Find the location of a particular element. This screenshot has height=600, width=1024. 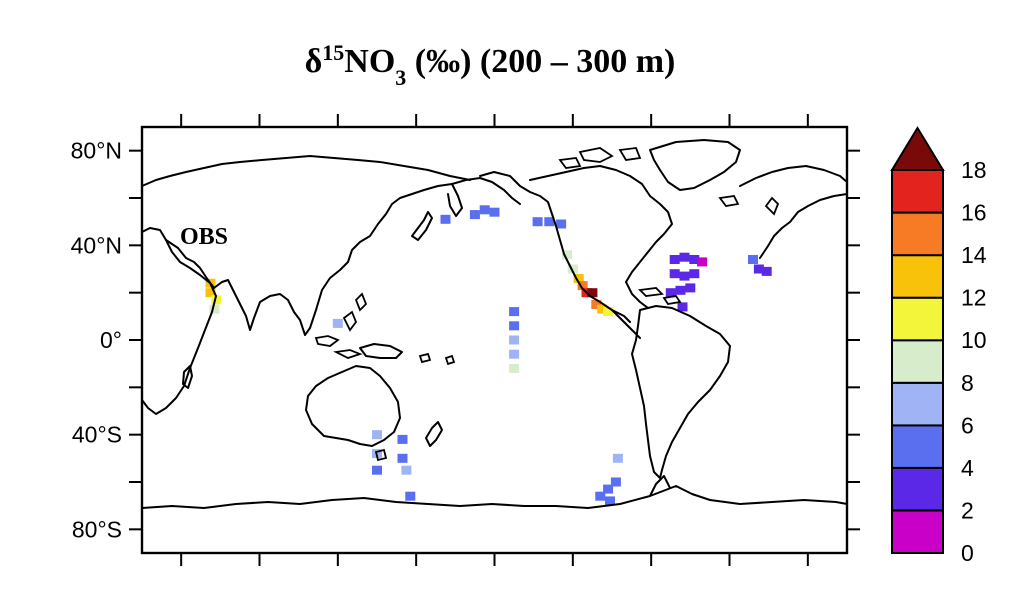

panel-label: OBS is located at coordinates (204, 237).